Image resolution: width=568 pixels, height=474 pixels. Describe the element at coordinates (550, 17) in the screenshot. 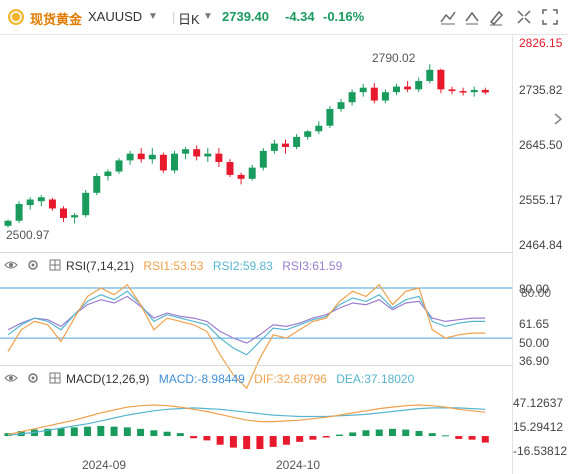

I see `fullscreen-icon` at that location.